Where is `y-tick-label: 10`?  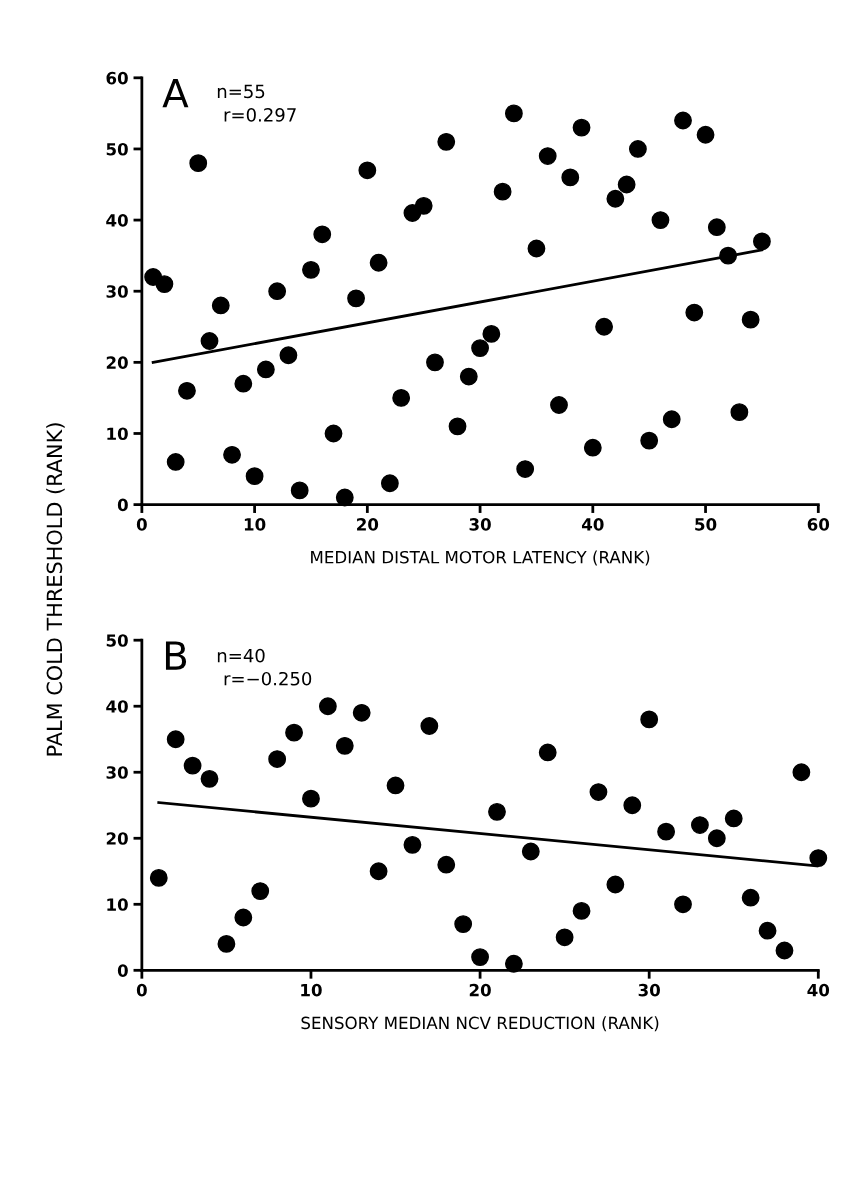 y-tick-label: 10 is located at coordinates (117, 434).